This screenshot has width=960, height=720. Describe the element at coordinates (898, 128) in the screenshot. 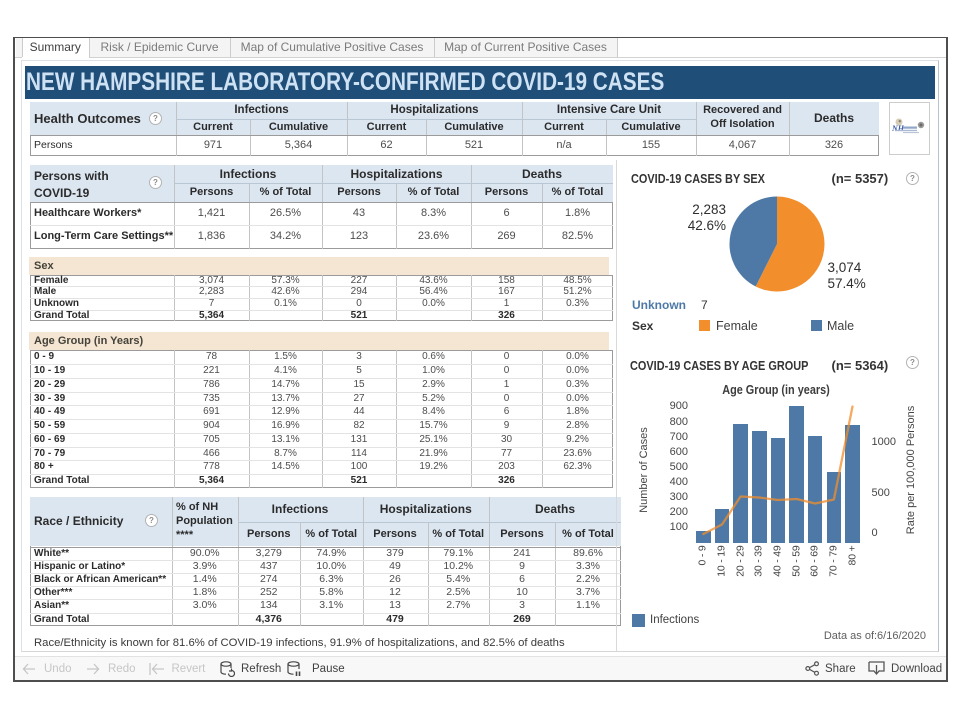

I see `svg-text: NH` at that location.